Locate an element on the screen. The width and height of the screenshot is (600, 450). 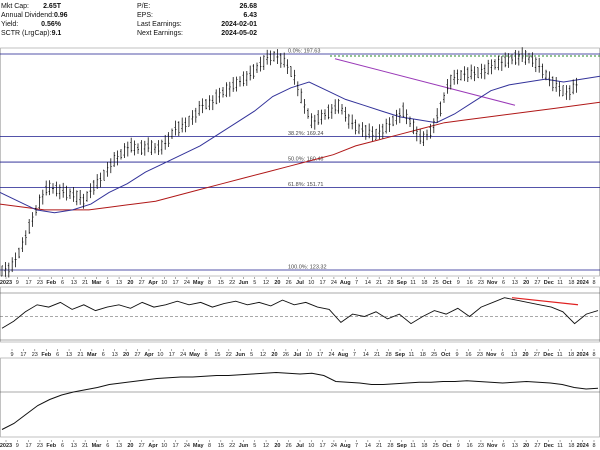
rsi-x-tick-label: 2024 is located at coordinates (582, 355).